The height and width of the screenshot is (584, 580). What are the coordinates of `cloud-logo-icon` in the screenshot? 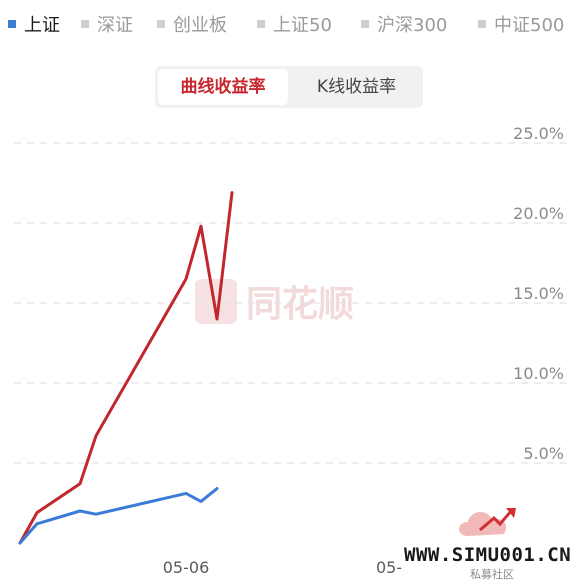 It's located at (487, 522).